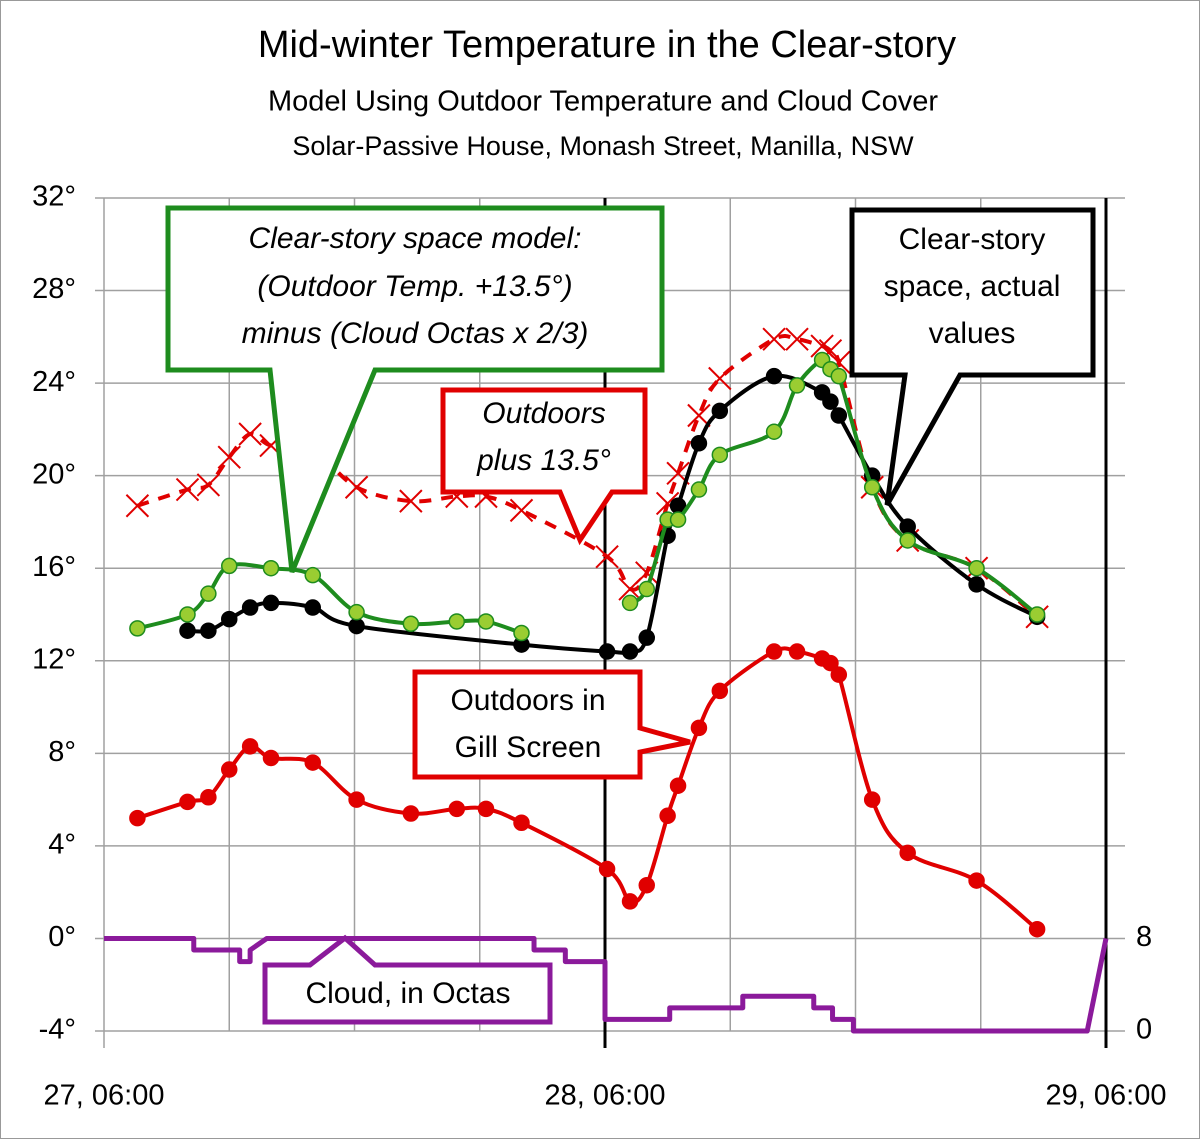 This screenshot has height=1144, width=1200. I want to click on annotation-text: minus (Cloud Octas x 2/3), so click(415, 333).